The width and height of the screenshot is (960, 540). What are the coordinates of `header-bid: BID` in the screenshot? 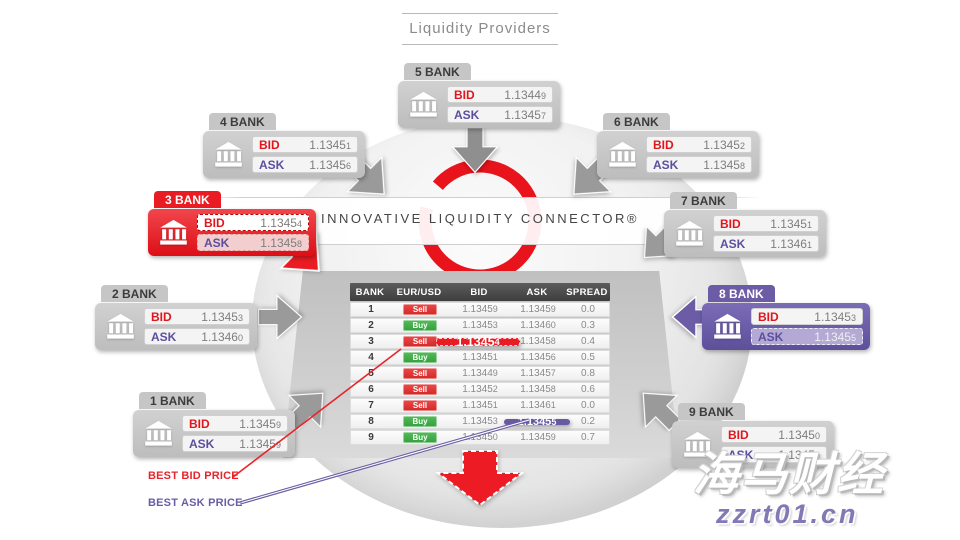 It's located at (479, 292).